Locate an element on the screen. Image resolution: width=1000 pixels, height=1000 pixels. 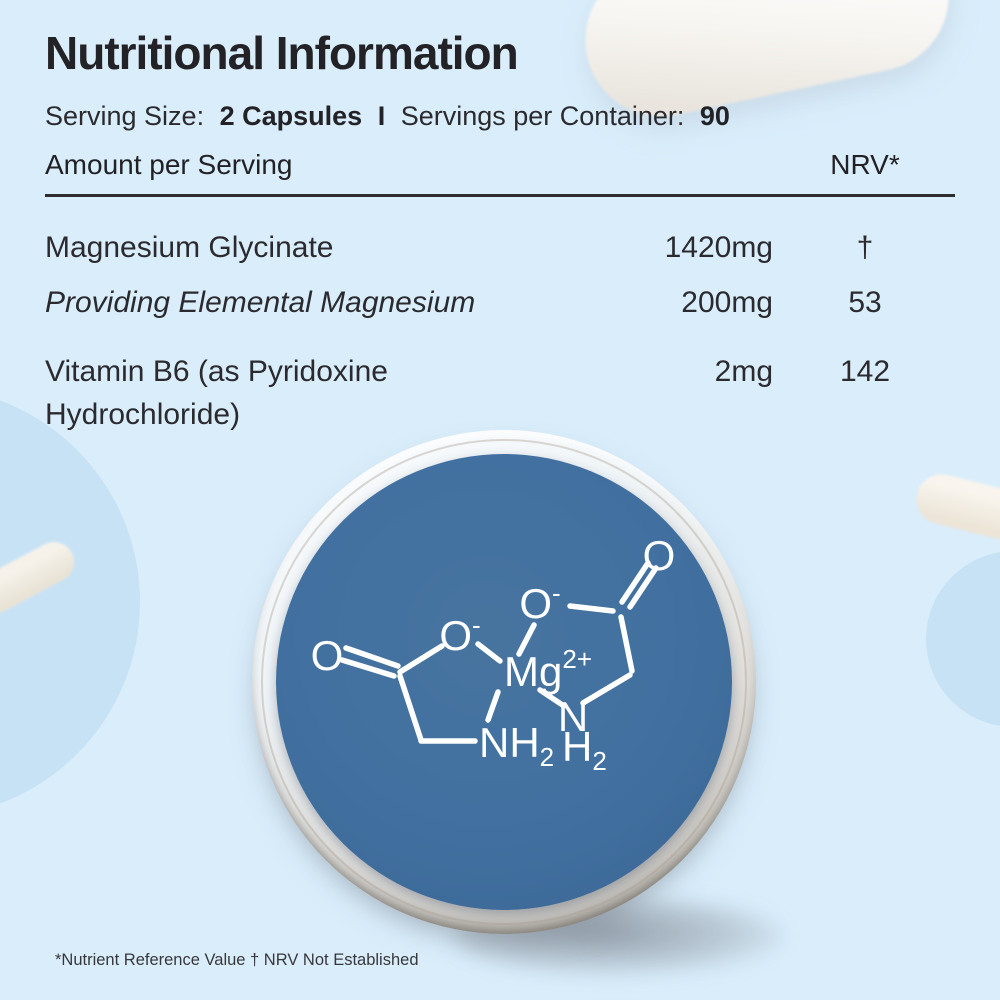
nutrient-amount: 2mg is located at coordinates (743, 371).